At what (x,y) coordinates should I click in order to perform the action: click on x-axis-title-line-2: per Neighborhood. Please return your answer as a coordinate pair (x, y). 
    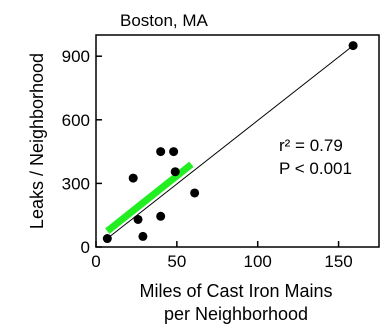
    Looking at the image, I should click on (236, 314).